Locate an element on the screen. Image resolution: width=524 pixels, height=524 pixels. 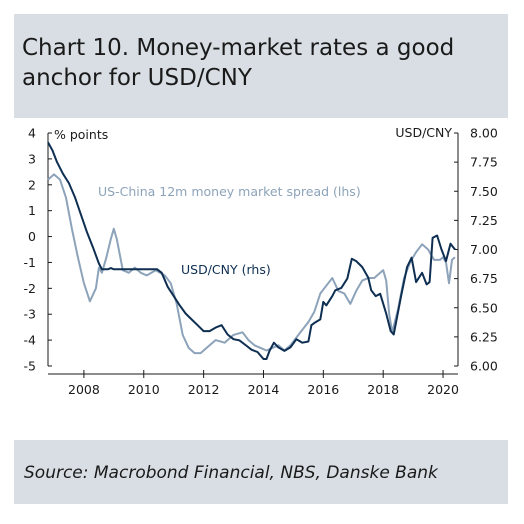
left-unit-label: % points is located at coordinates (81, 134).